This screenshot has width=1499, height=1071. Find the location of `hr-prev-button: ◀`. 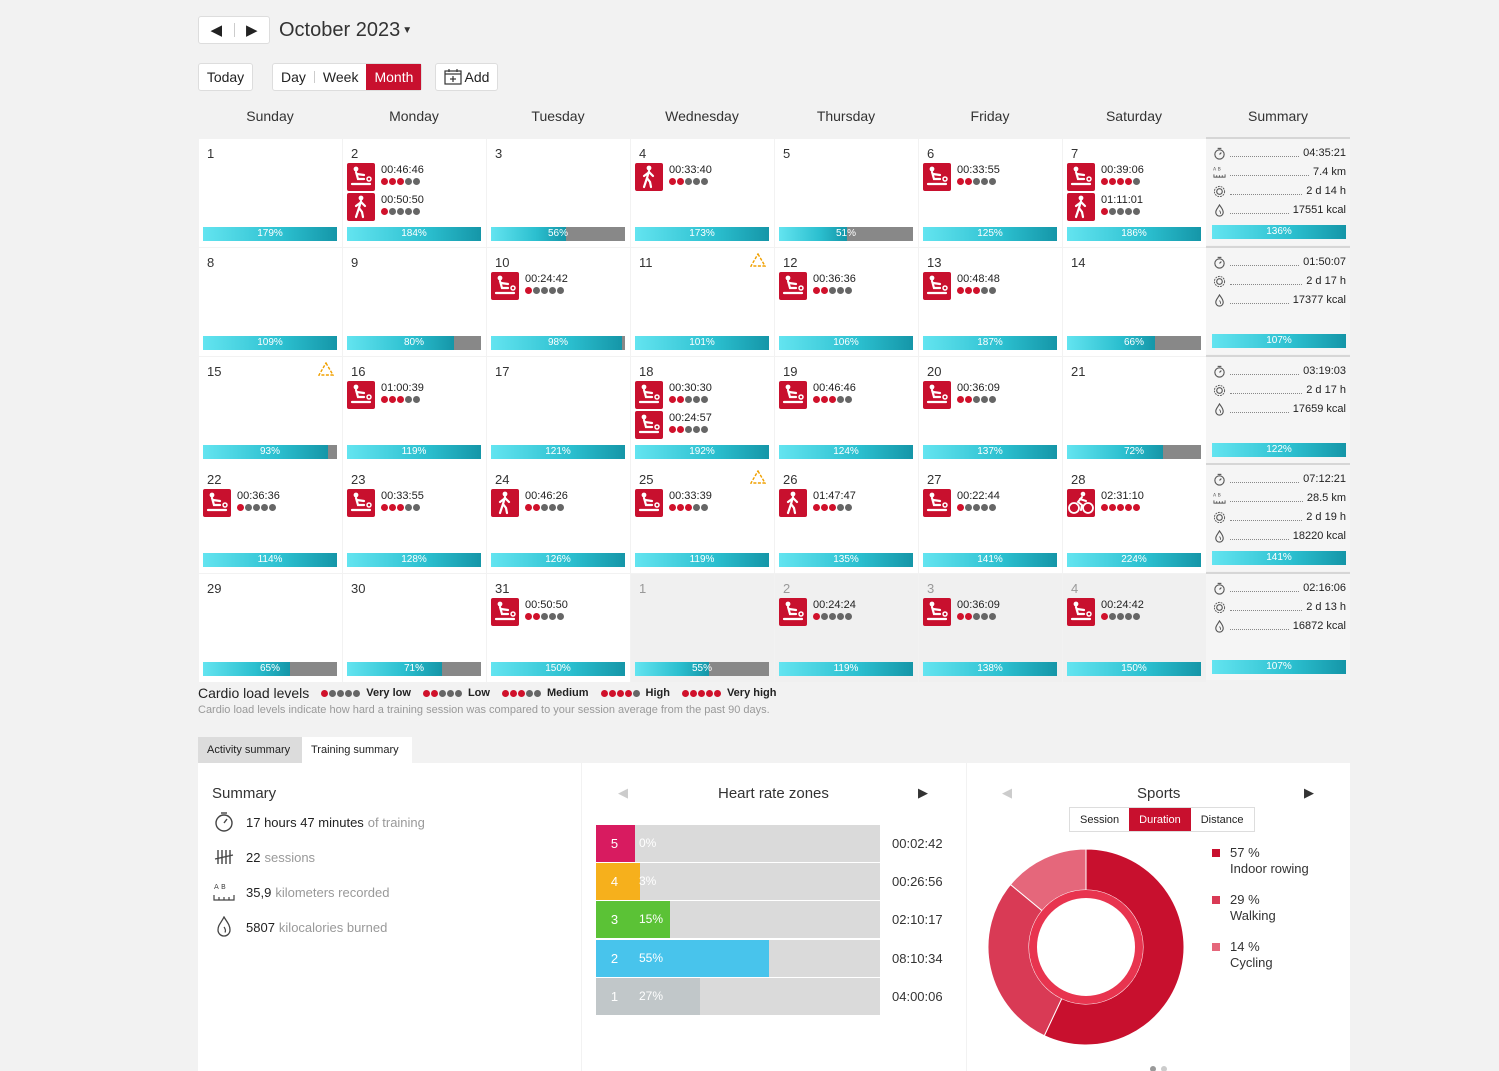

hr-prev-button: ◀ is located at coordinates (623, 792).